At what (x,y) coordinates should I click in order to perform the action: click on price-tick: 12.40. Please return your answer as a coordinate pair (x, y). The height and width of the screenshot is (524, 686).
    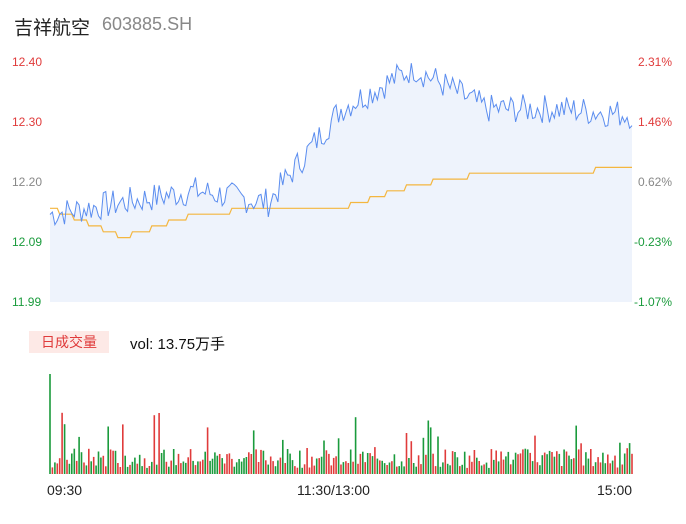
    Looking at the image, I should click on (27, 62).